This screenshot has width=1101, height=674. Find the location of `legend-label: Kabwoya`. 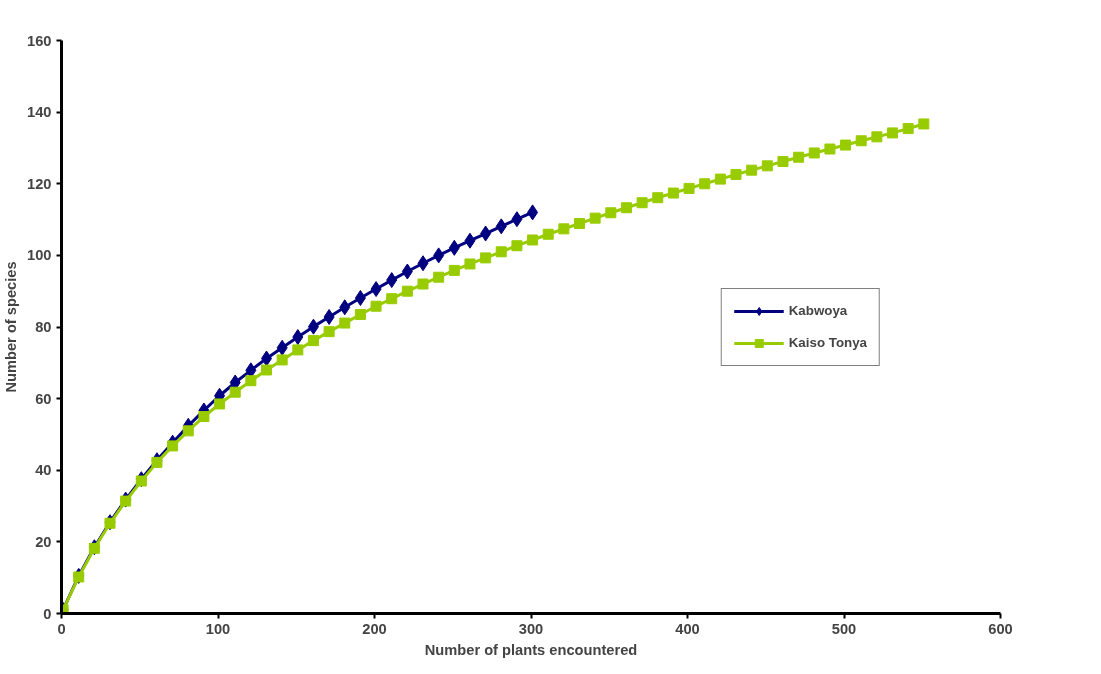

legend-label: Kabwoya is located at coordinates (818, 310).